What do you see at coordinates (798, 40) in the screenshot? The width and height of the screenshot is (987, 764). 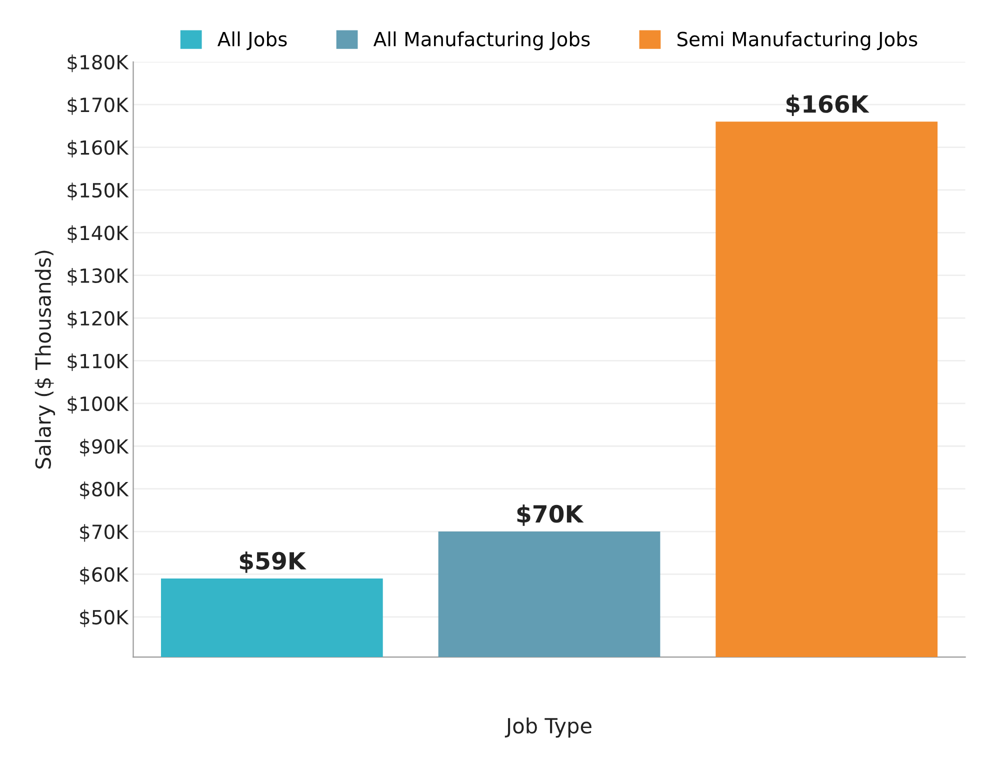 I see `legend-label: Semi Manufacturing Jobs` at bounding box center [798, 40].